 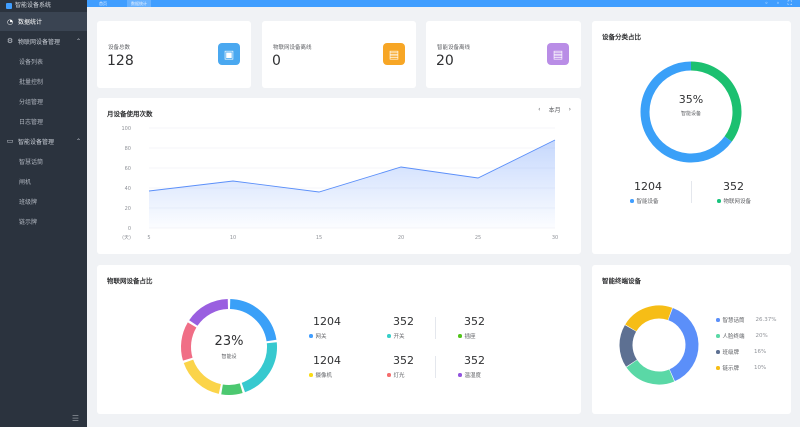 I want to click on legend-percent: 26.37%, so click(x=766, y=320).